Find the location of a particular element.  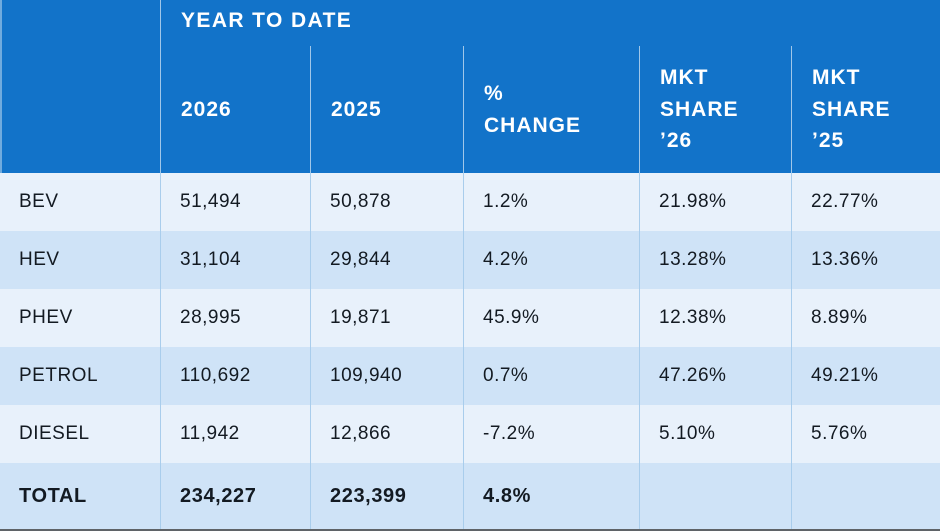

table-row-diesel: DIESEL 11,942 12,866 -7.2% 5.10% 5.76% is located at coordinates (470, 434).